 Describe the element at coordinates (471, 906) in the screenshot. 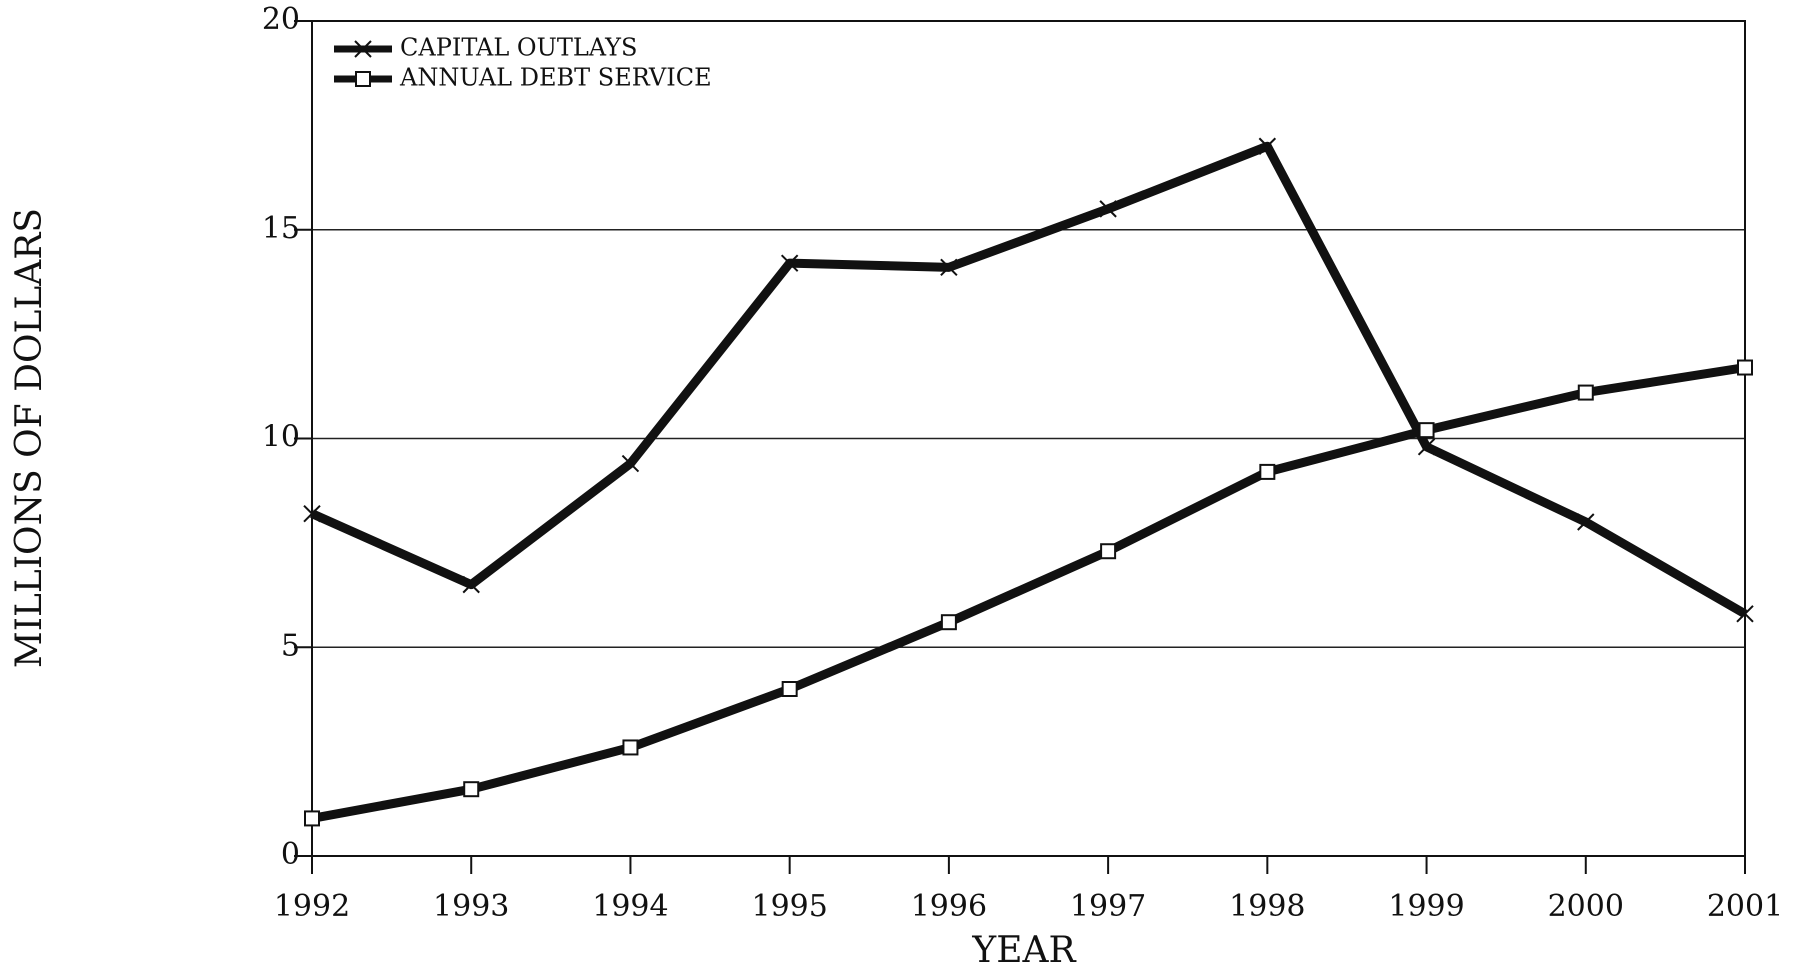

I see `x-tick-label: 1993` at that location.